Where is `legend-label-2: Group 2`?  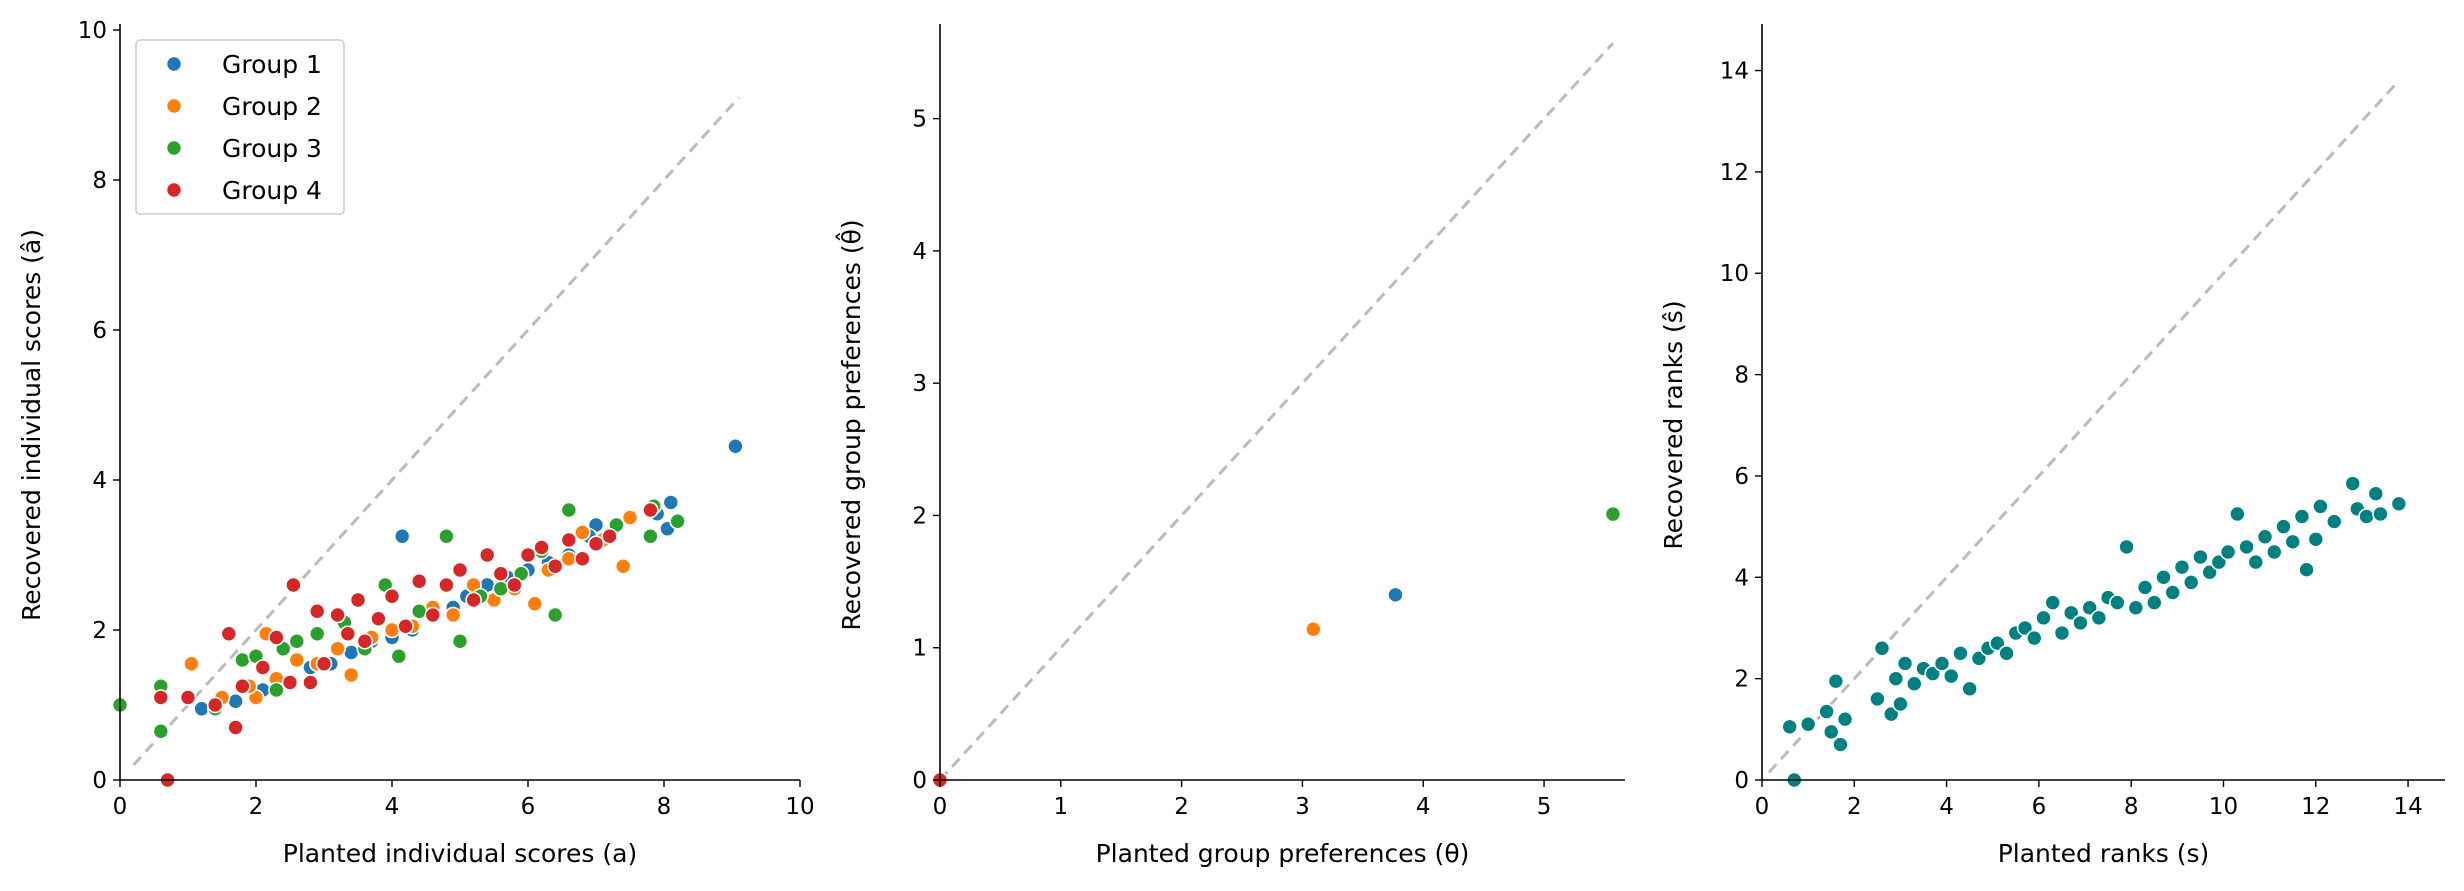
legend-label-2: Group 2 is located at coordinates (272, 106).